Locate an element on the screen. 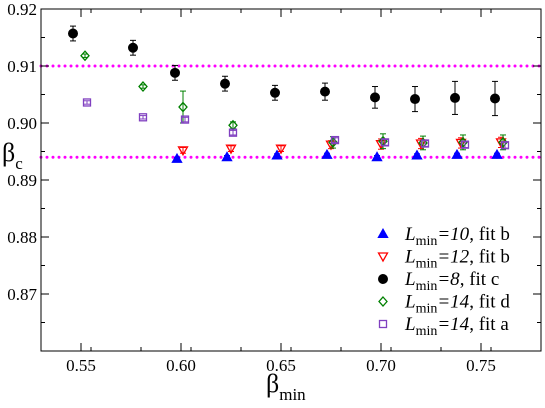 The height and width of the screenshot is (408, 545). legend-label: Lmin=8, fit c is located at coordinates (451, 281).